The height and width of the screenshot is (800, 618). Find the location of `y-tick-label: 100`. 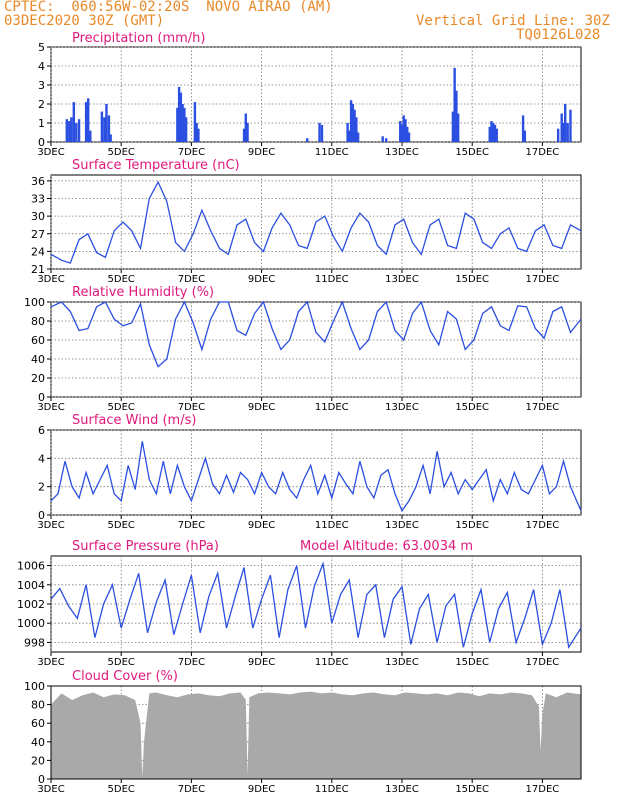

y-tick-label: 100 is located at coordinates (34, 686).